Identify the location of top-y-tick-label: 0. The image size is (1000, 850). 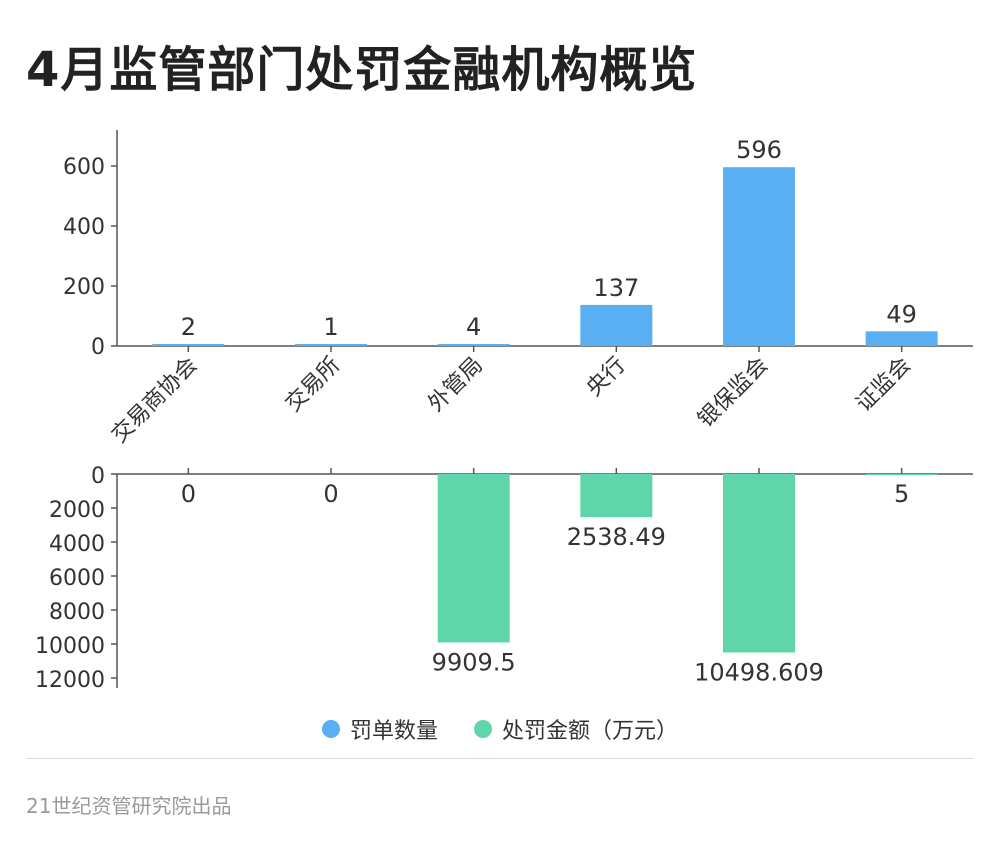
(98, 347).